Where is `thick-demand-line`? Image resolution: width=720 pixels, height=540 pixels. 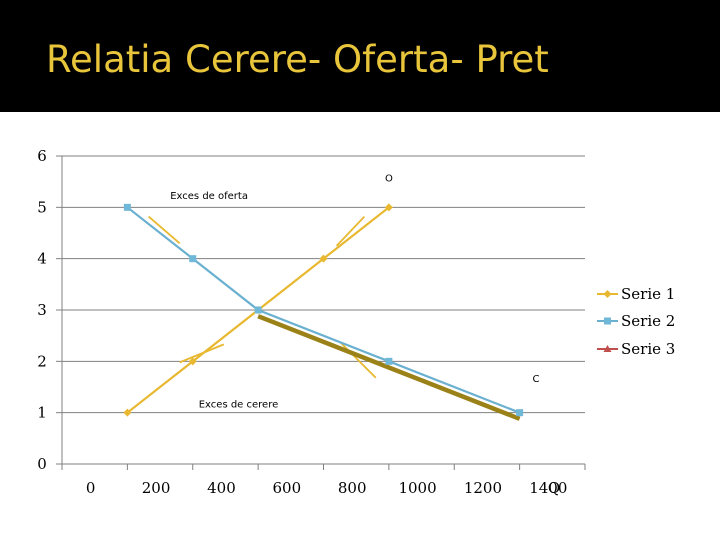 thick-demand-line is located at coordinates (389, 367).